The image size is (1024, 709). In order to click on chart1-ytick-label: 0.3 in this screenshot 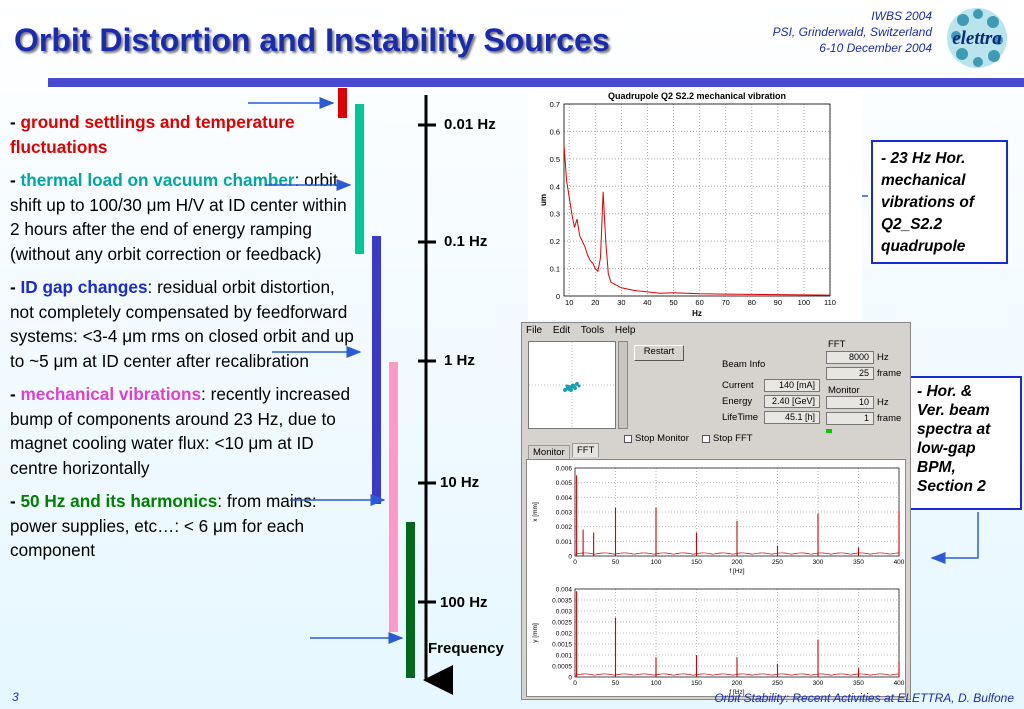, I will do `click(555, 214)`.